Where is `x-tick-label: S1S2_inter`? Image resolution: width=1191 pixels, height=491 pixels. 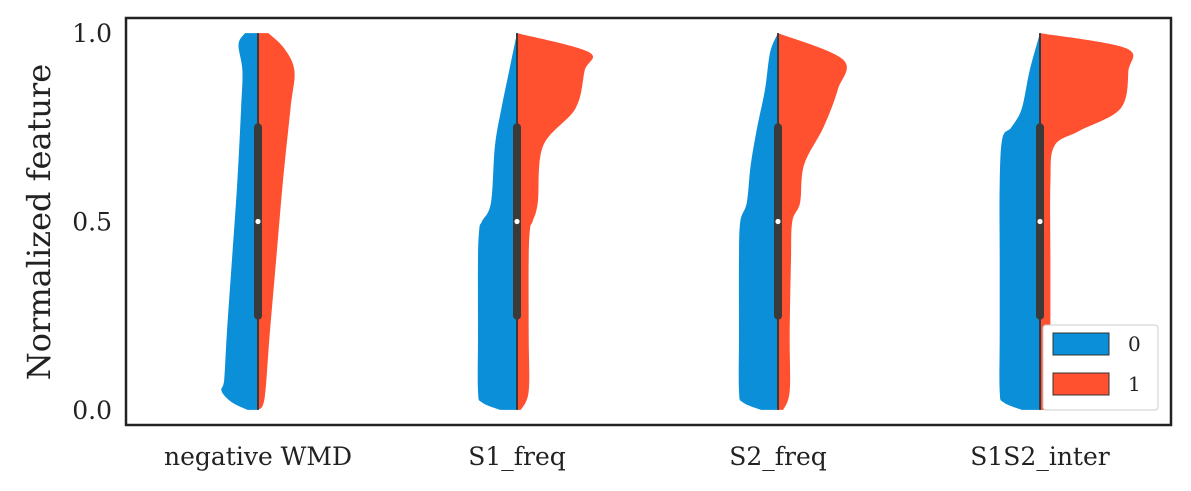 x-tick-label: S1S2_inter is located at coordinates (1040, 456).